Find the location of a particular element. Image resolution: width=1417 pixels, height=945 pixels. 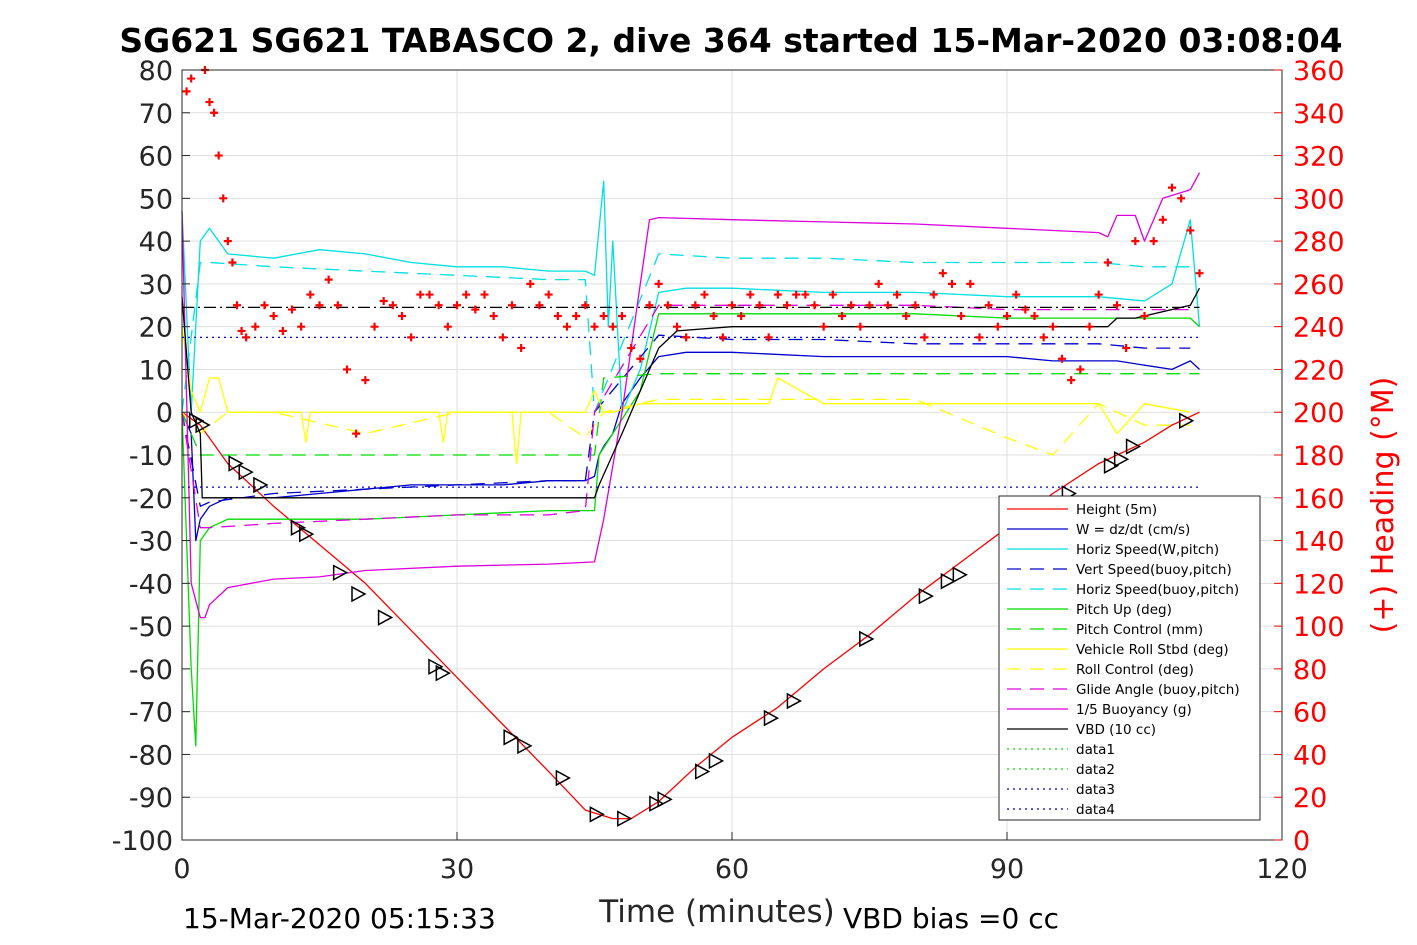

footer-timestamp: 15-Mar-2020 05:15:33 is located at coordinates (339, 918).